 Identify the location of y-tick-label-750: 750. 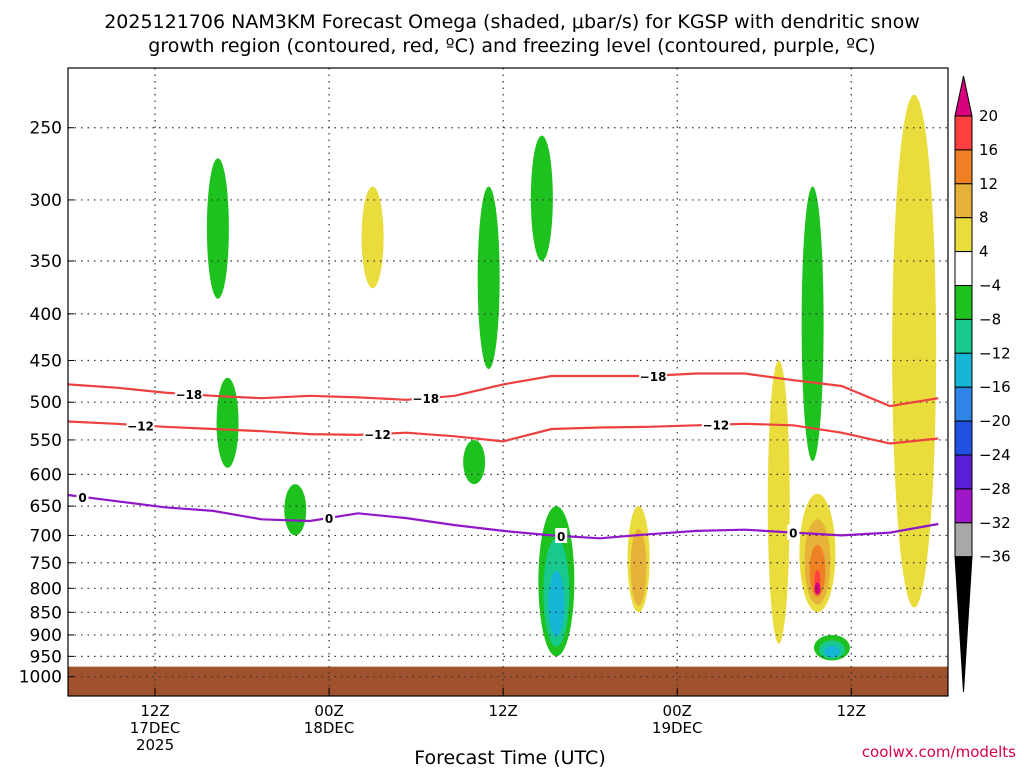
(46, 564).